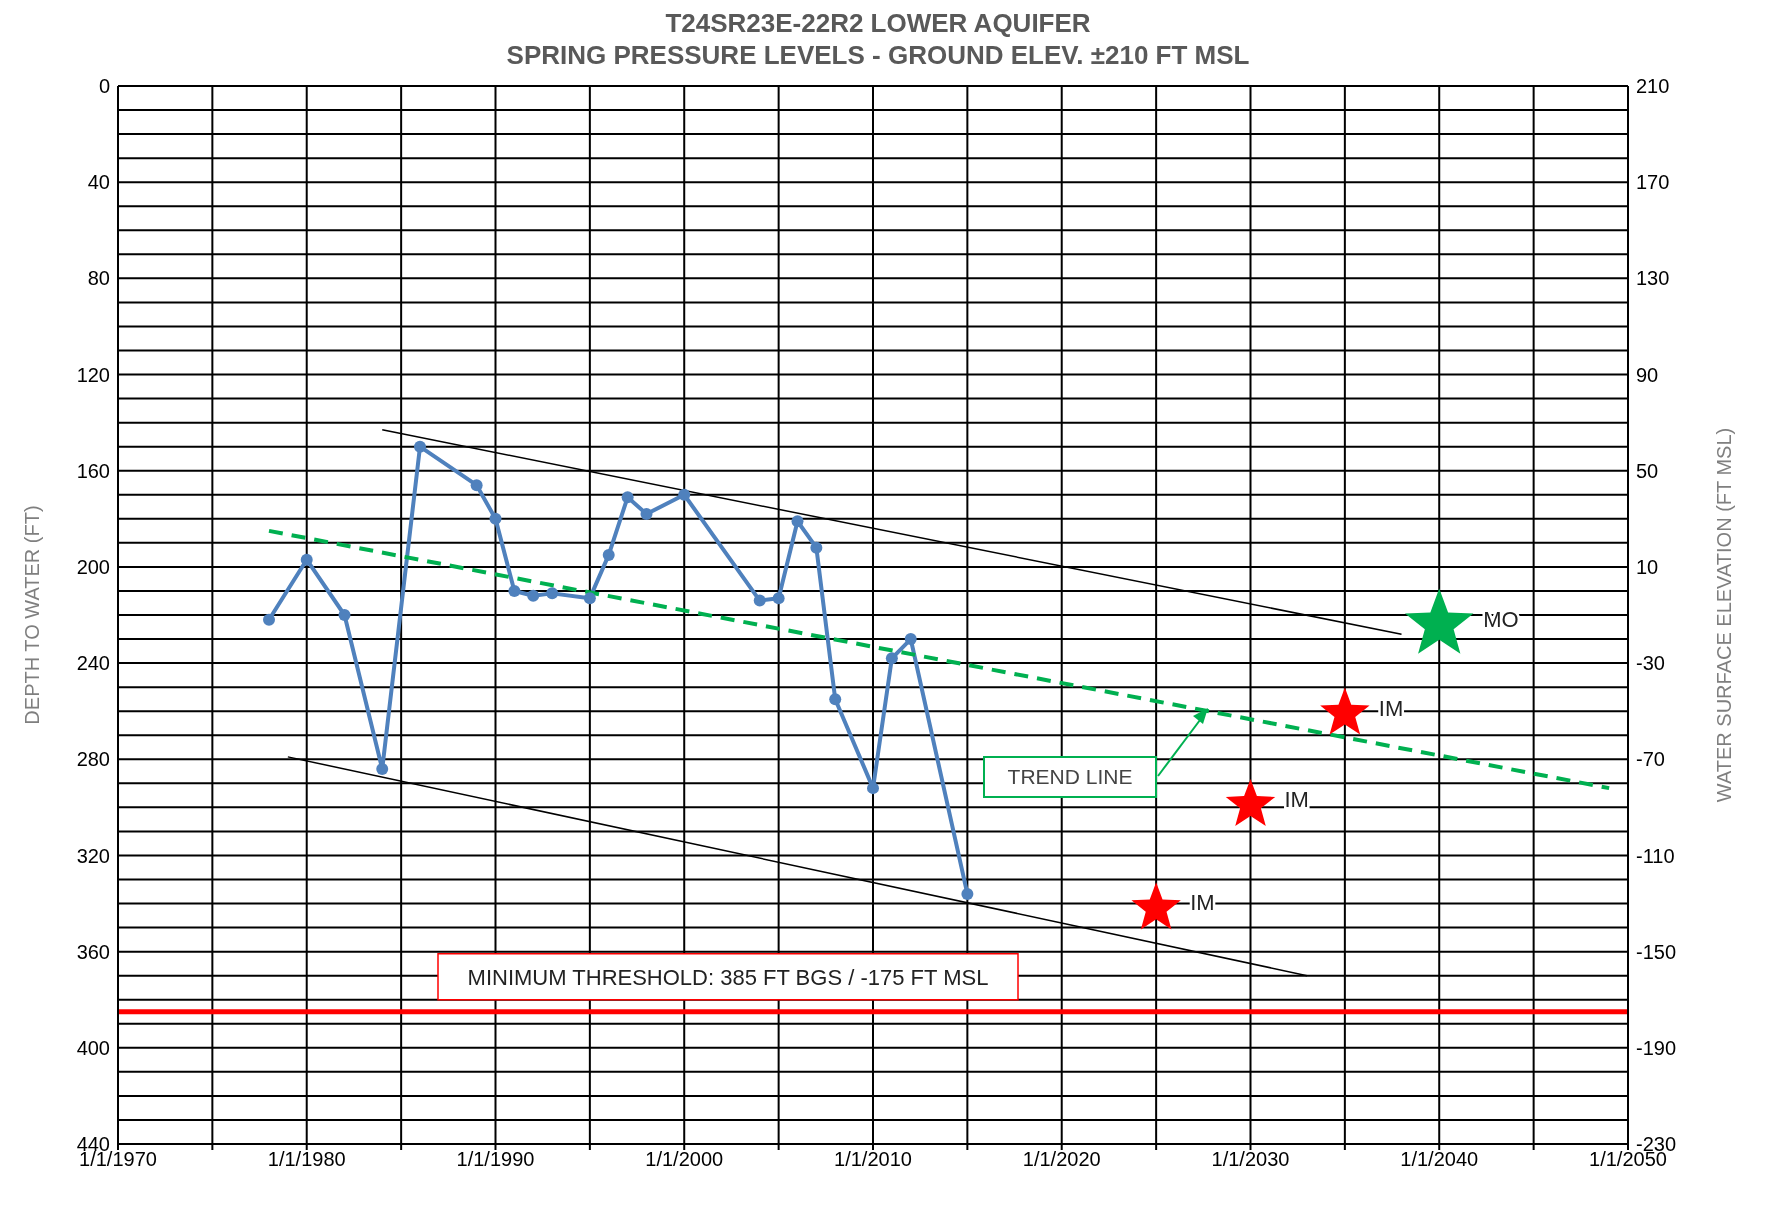  Describe the element at coordinates (1655, 855) in the screenshot. I see `y2-tick-label: -110` at that location.